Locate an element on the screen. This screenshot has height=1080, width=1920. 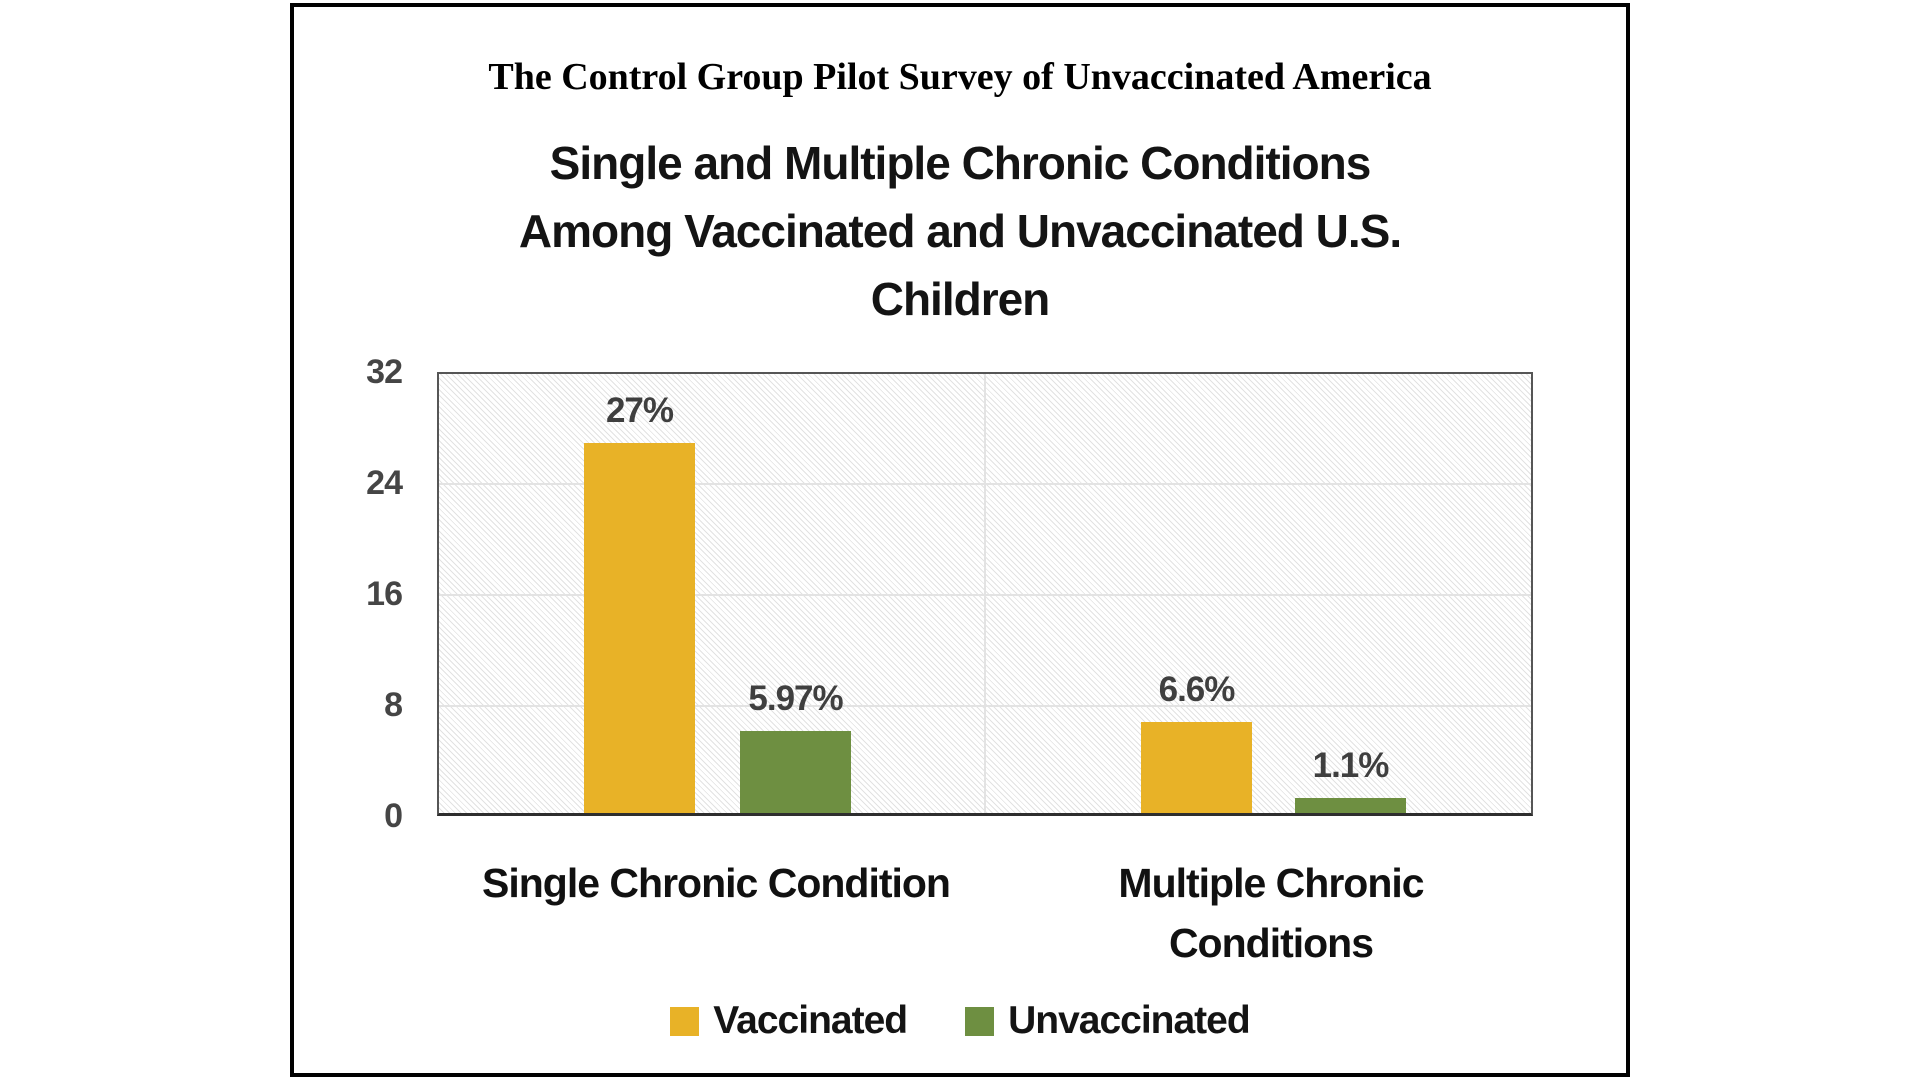
y-axis-tick-0: 0 is located at coordinates (393, 816).